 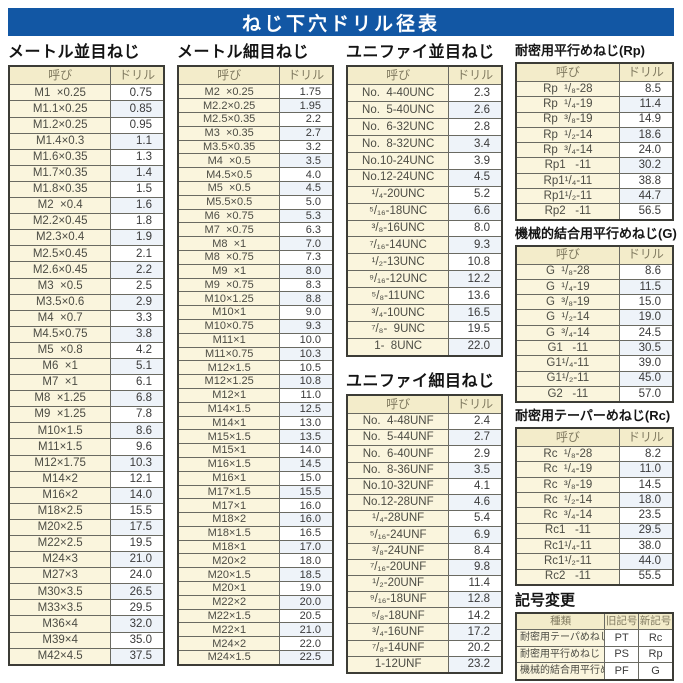 I want to click on table-row: Rc ¹/₈-28 8.2, so click(x=594, y=454).